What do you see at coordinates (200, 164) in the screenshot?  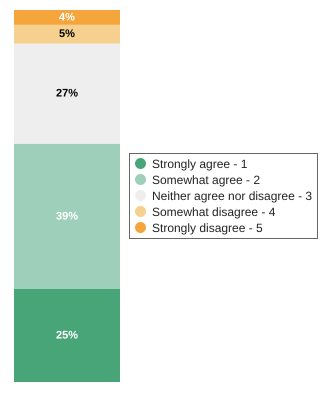 I see `legend-label: Strongly agree - 1` at bounding box center [200, 164].